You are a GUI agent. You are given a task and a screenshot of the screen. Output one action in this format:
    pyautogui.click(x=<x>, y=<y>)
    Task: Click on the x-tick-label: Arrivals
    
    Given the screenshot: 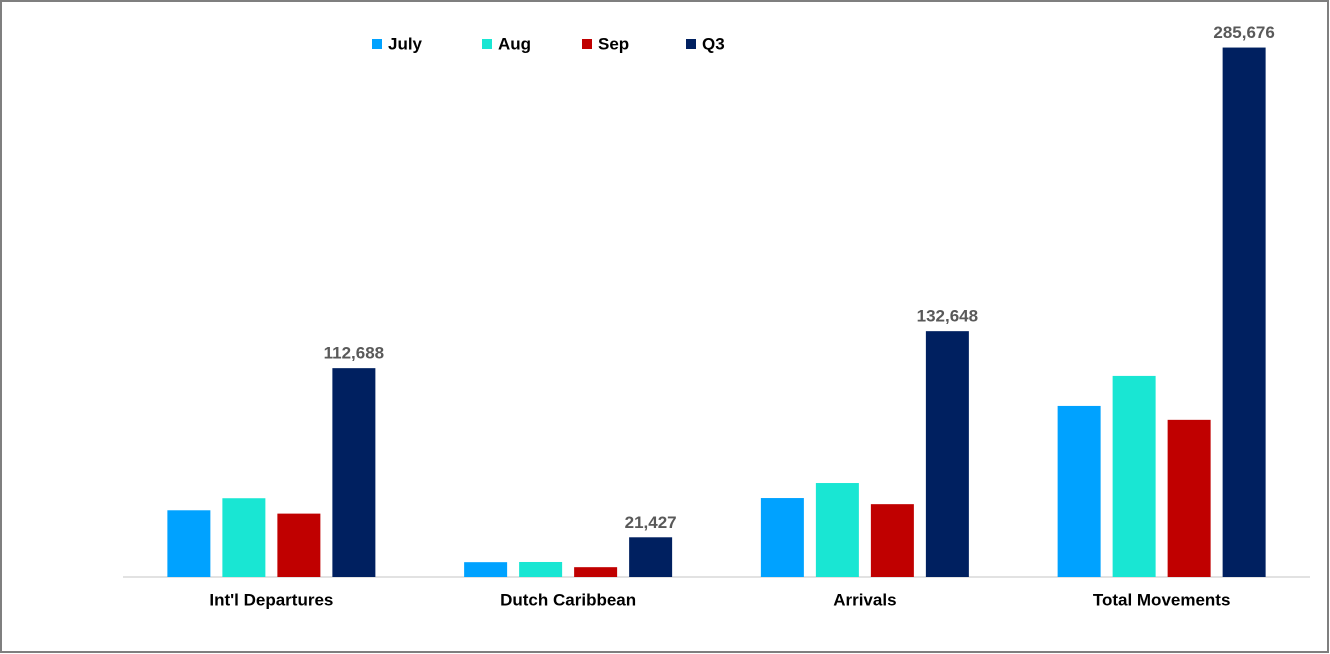 What is the action you would take?
    pyautogui.click(x=864, y=599)
    